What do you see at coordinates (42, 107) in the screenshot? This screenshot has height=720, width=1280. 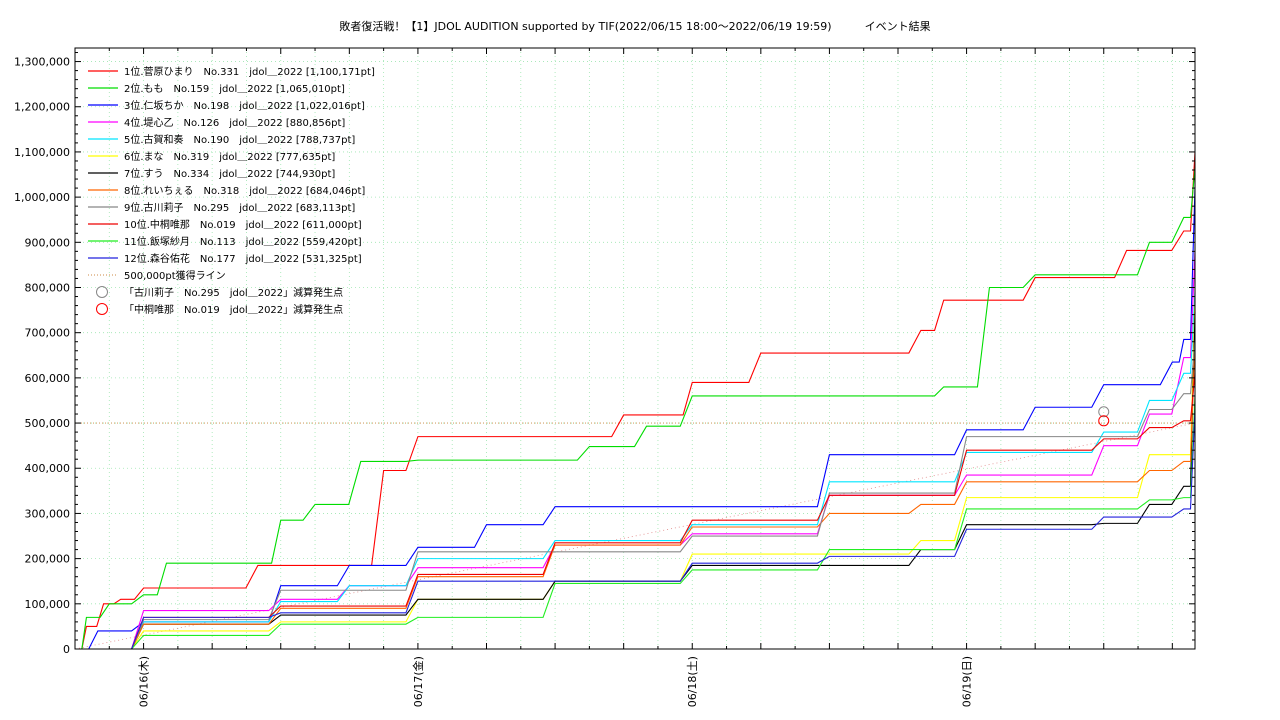 I see `y-tick-label: 1,200,000` at bounding box center [42, 107].